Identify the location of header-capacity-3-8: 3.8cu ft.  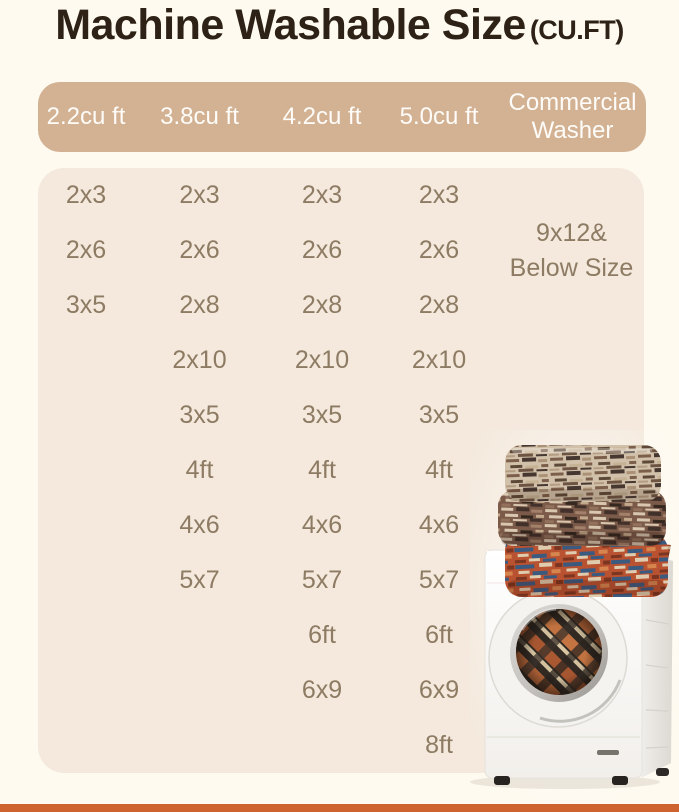
(199, 116).